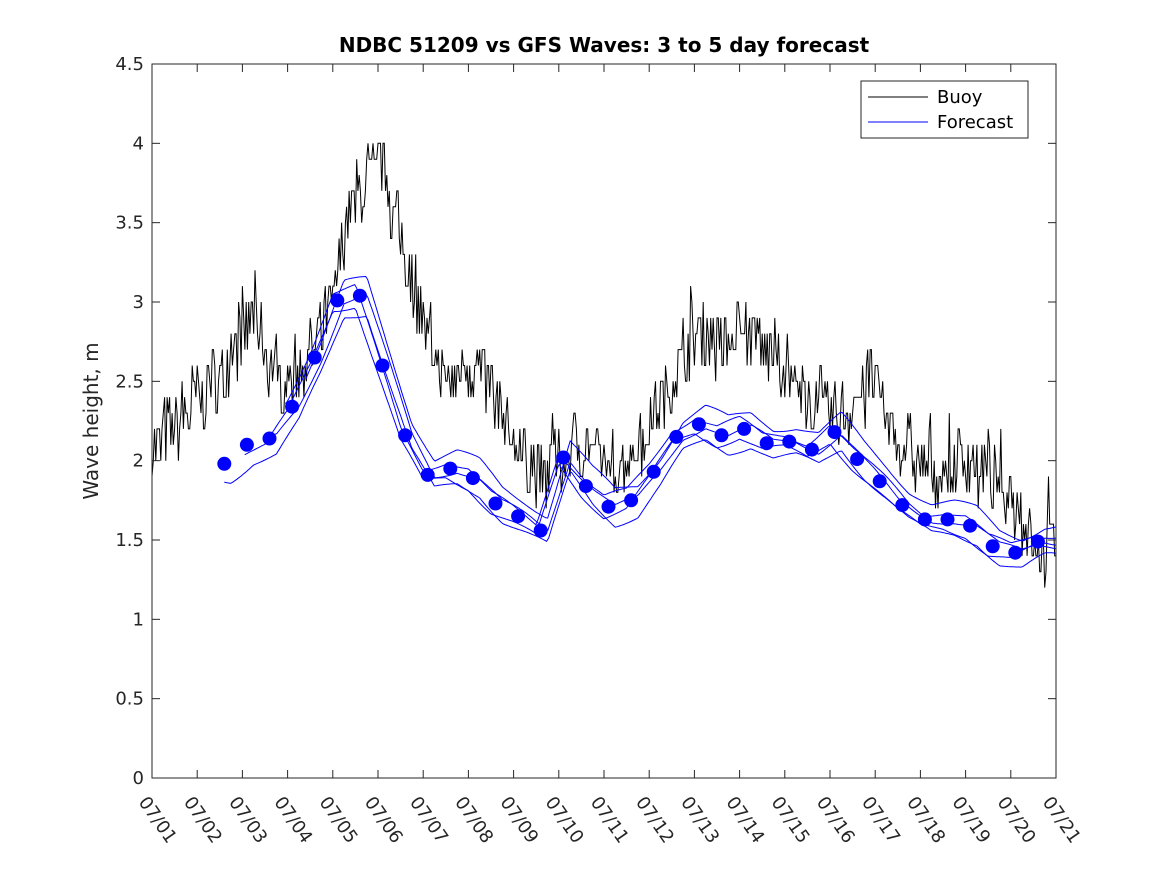 This screenshot has height=875, width=1167. What do you see at coordinates (975, 122) in the screenshot?
I see `legend-forecast-label: Forecast` at bounding box center [975, 122].